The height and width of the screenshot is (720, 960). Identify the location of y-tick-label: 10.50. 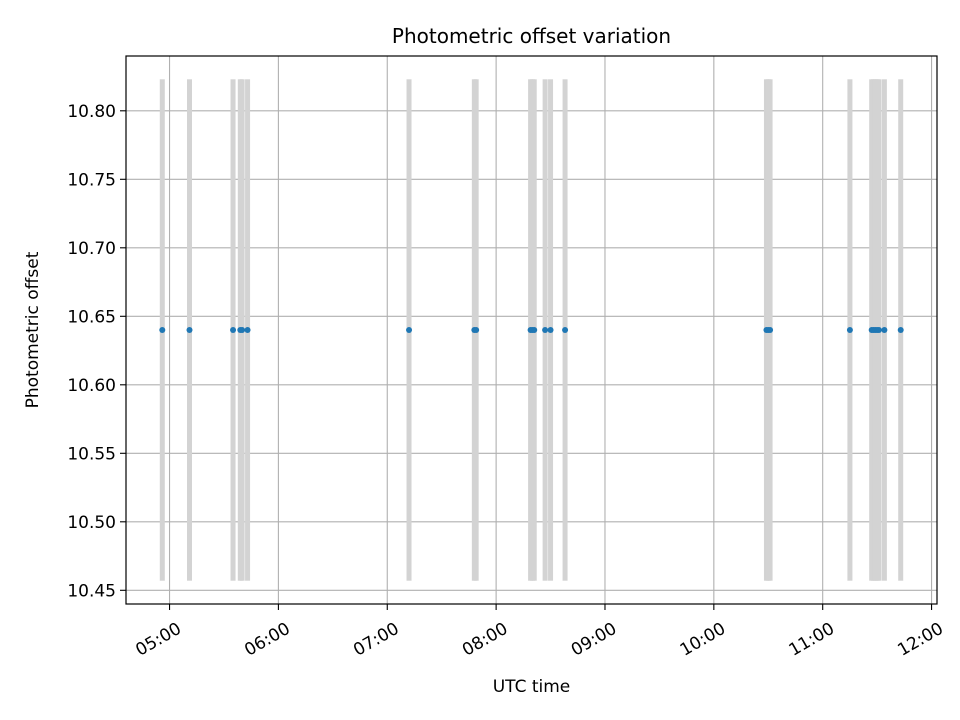
(91, 523).